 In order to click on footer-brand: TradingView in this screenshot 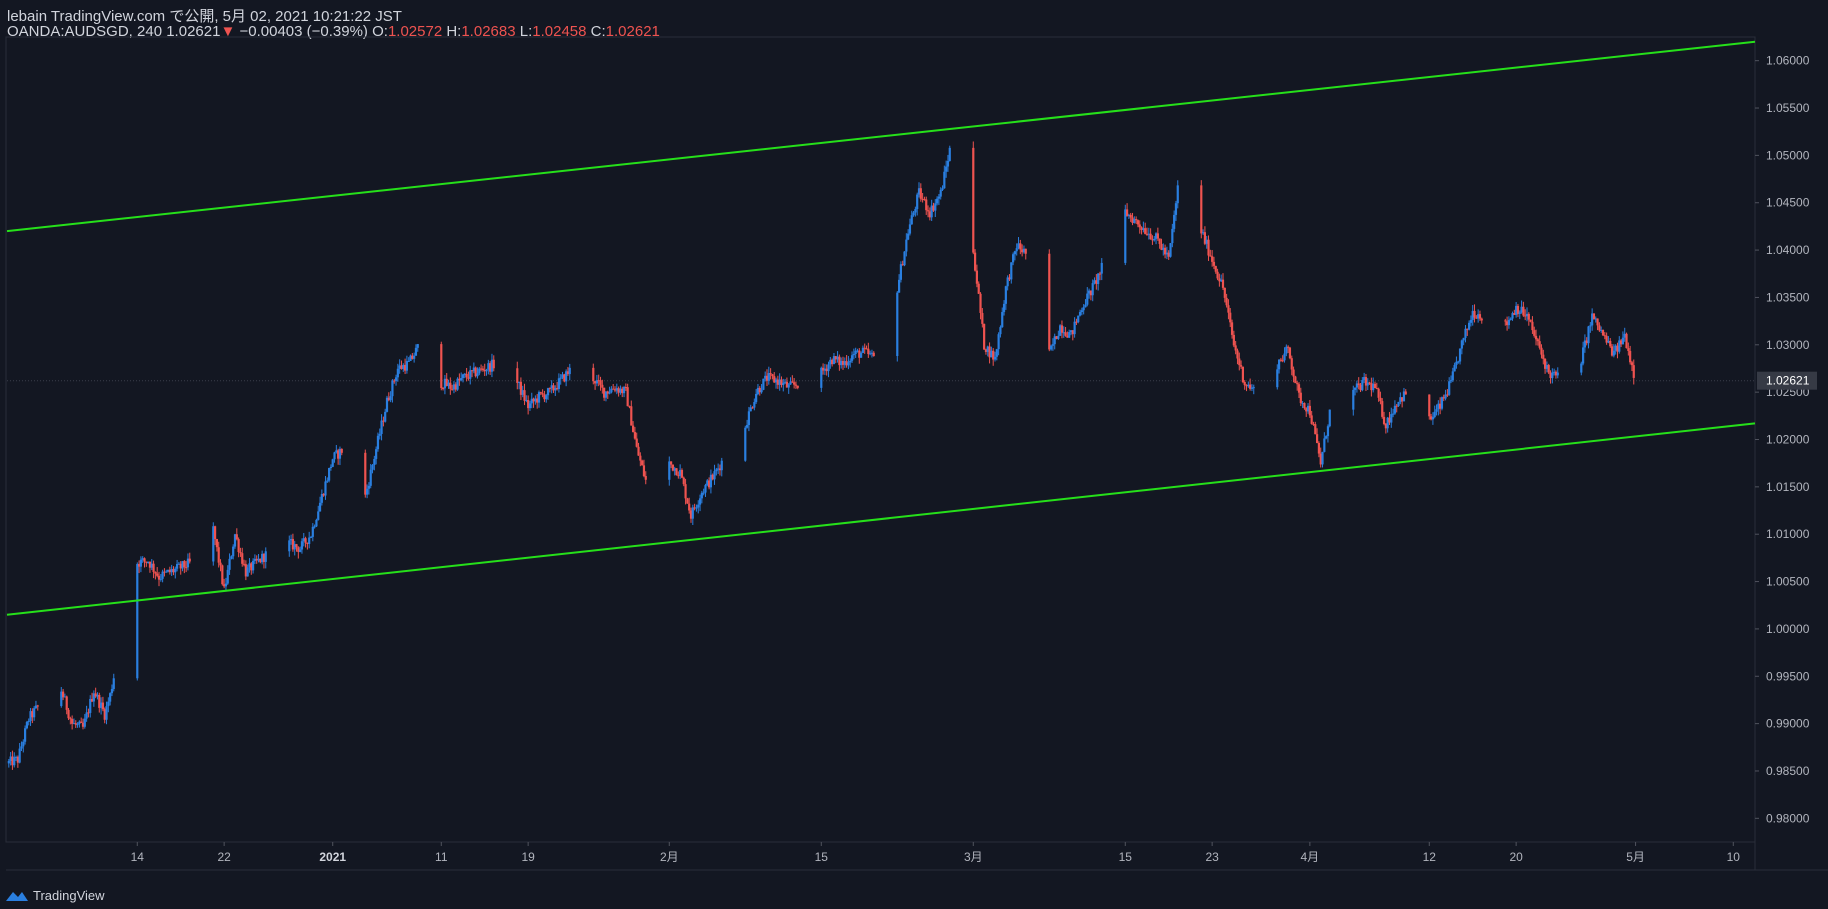, I will do `click(55, 895)`.